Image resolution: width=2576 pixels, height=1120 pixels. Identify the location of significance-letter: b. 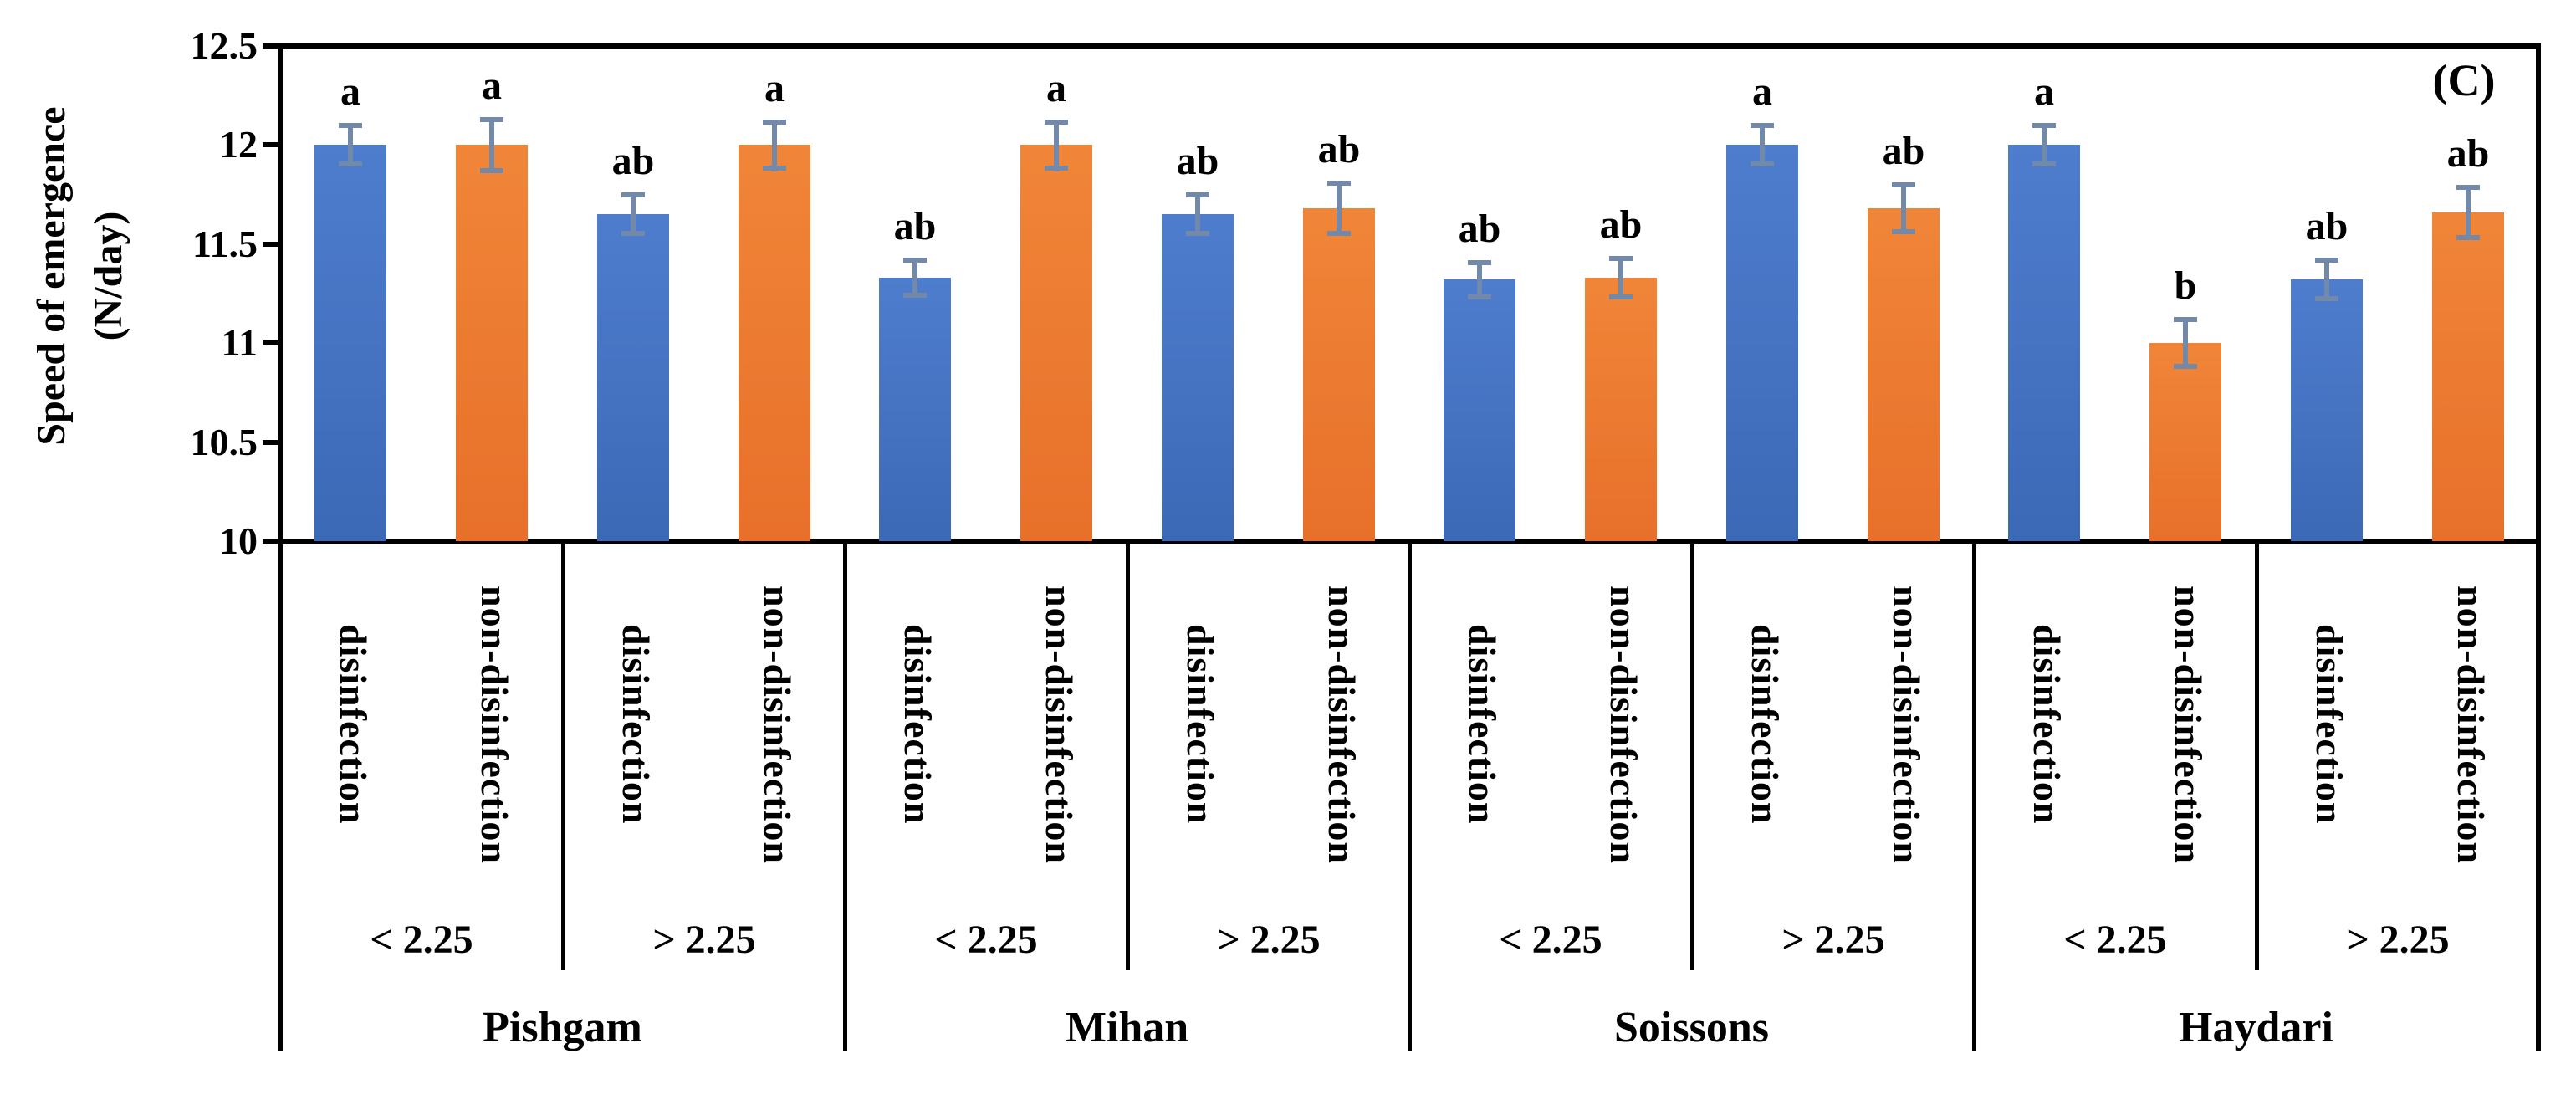
(2185, 286).